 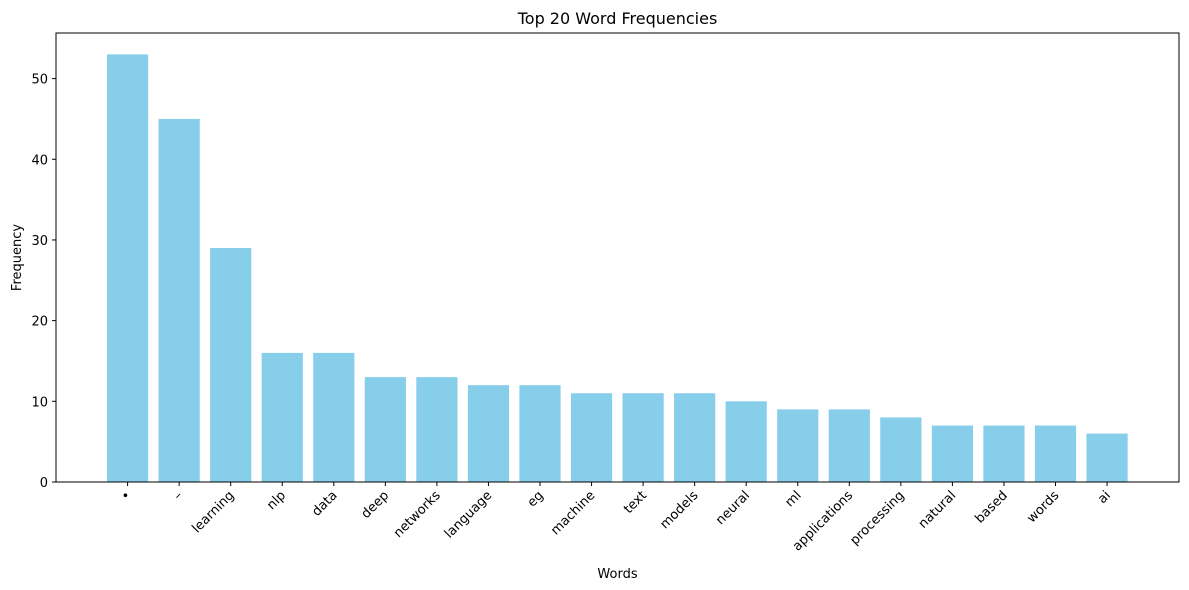 What do you see at coordinates (1043, 507) in the screenshot?
I see `x-tick-label-18: words` at bounding box center [1043, 507].